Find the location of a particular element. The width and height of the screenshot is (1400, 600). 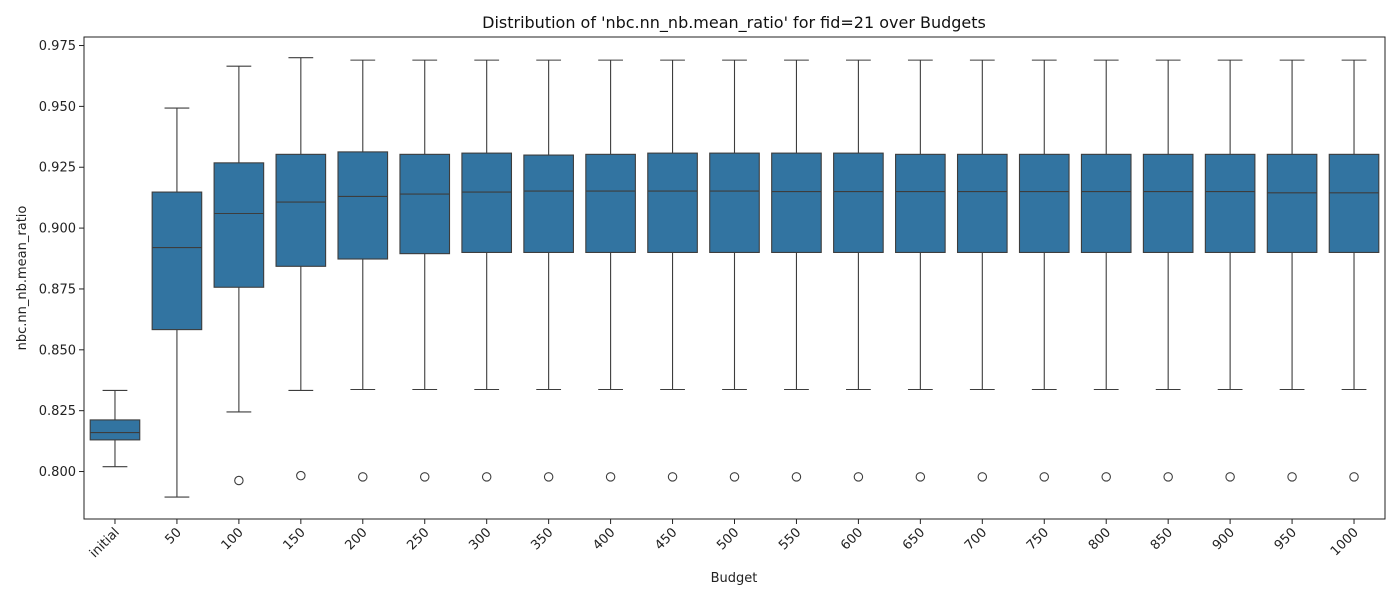

x-tick-label: 350 is located at coordinates (542, 539).